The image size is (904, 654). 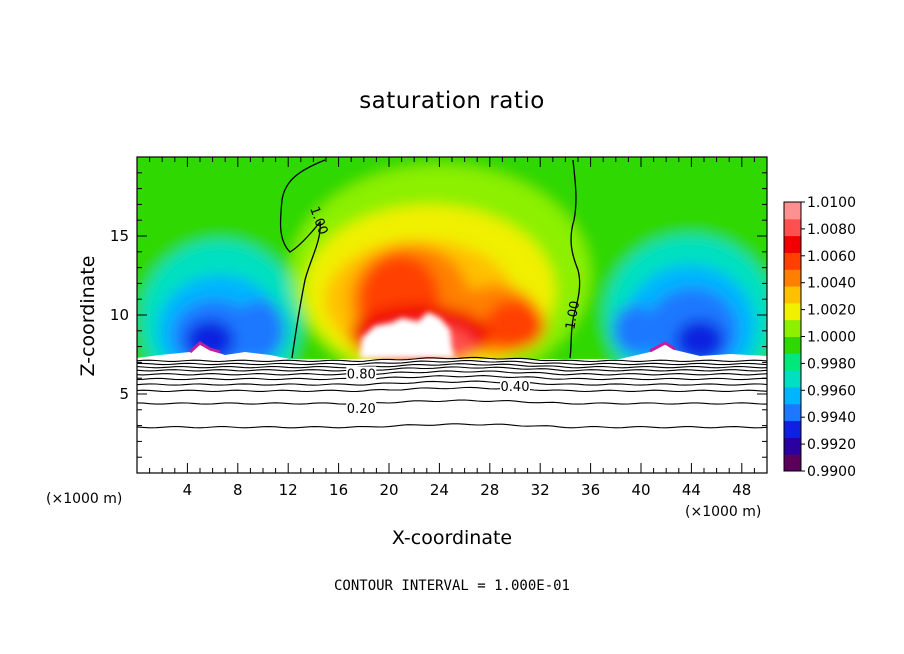 I want to click on contour-label: 0.40, so click(x=515, y=387).